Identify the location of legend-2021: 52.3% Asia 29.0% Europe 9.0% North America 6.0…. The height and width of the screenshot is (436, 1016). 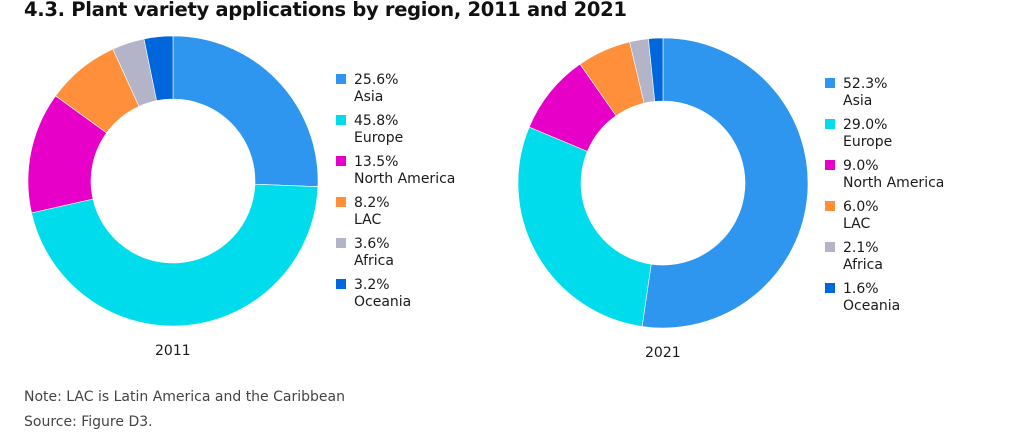
(884, 199).